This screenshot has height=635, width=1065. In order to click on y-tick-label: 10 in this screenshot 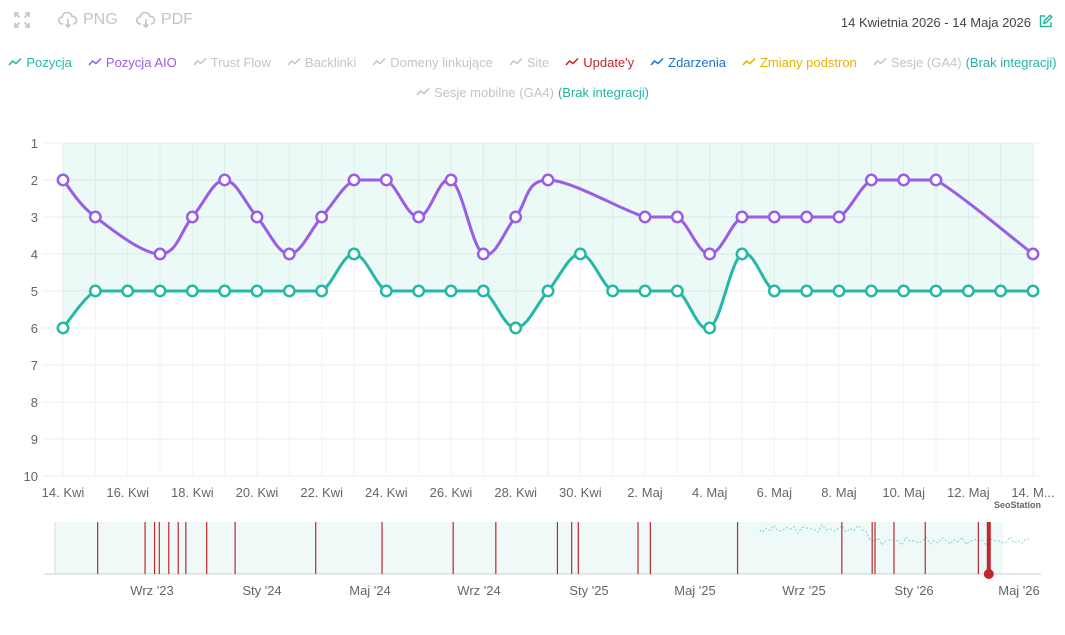, I will do `click(31, 476)`.